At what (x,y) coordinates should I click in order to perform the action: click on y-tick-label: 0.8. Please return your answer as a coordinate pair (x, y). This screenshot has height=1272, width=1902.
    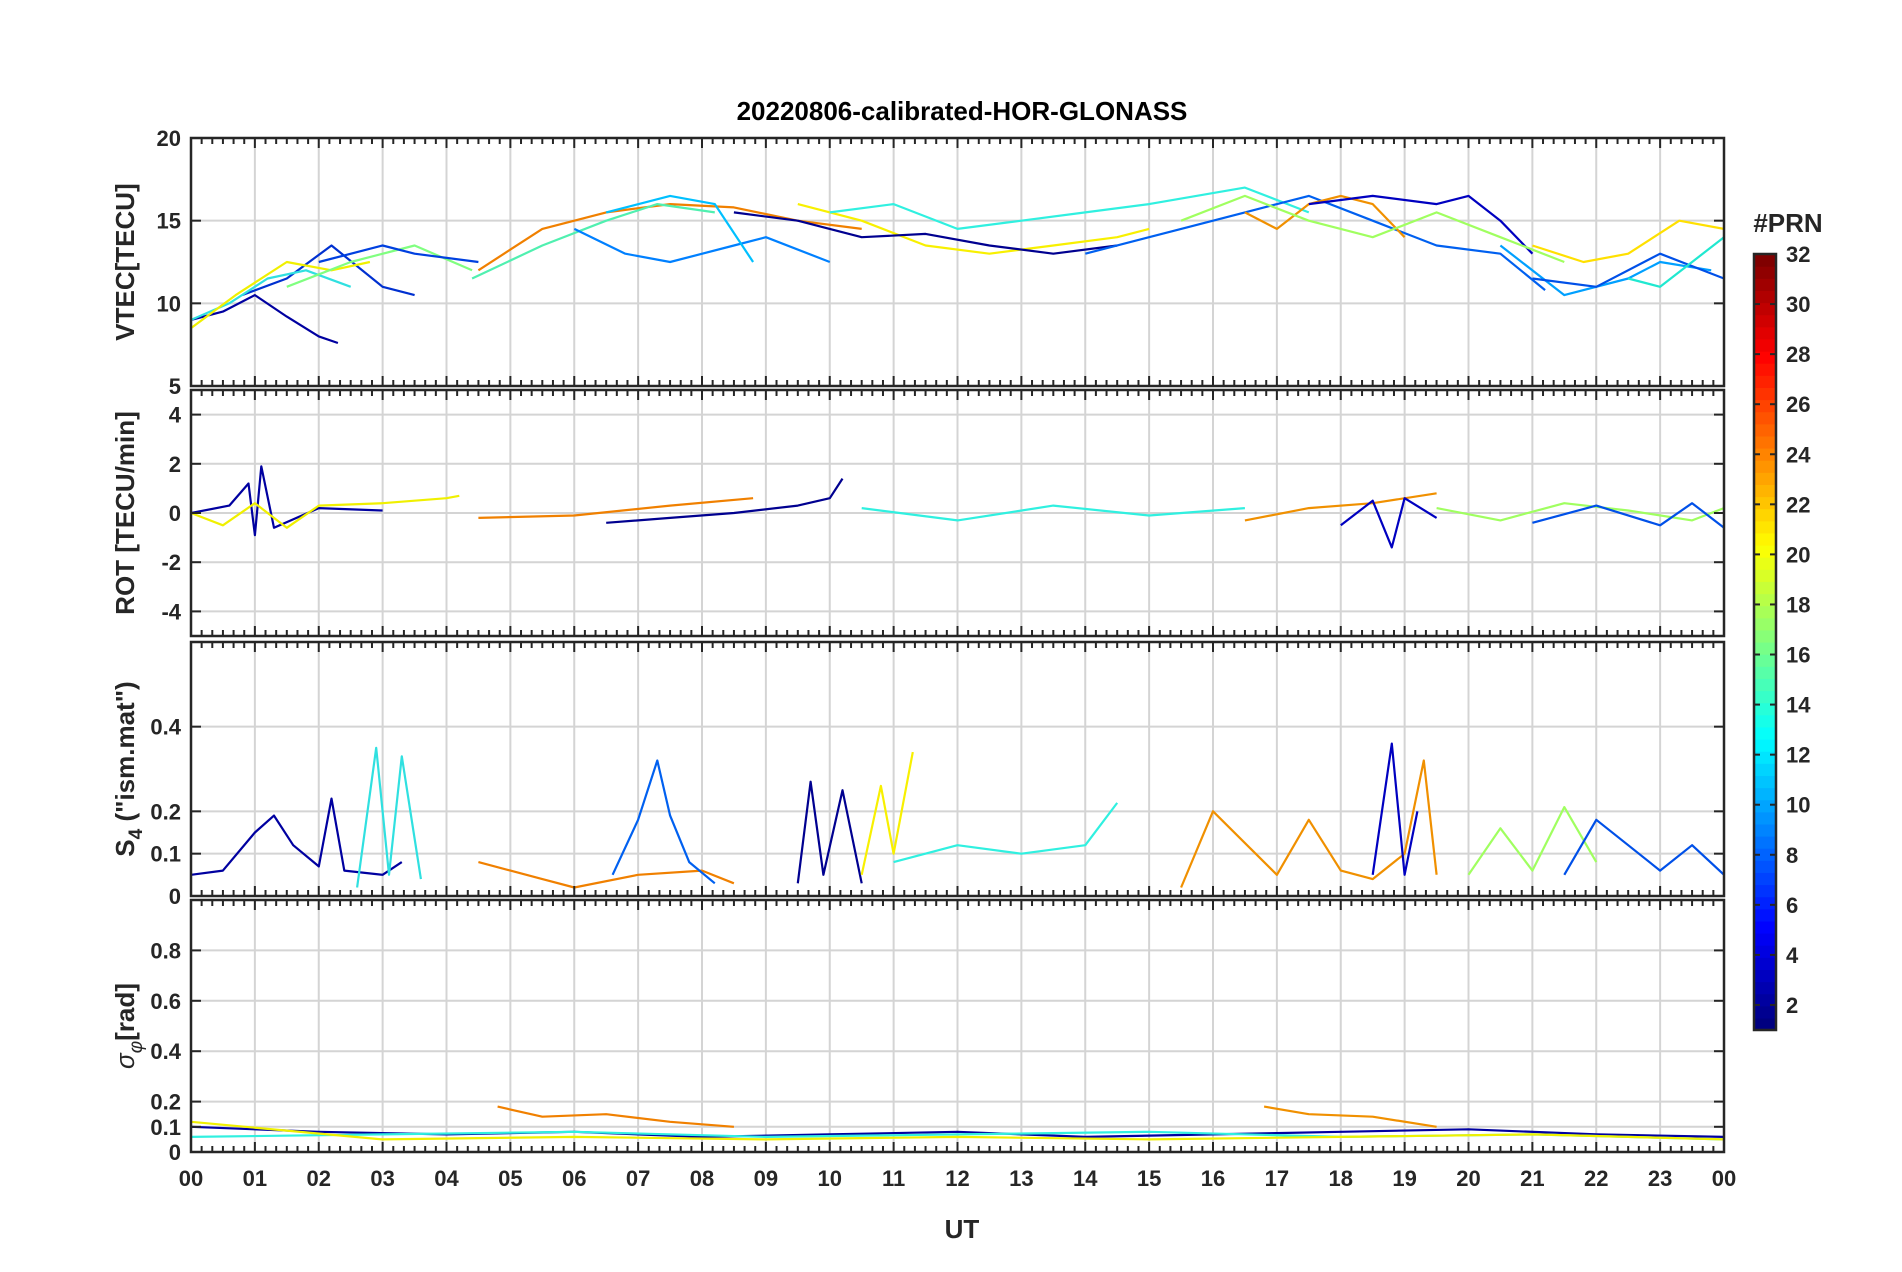
    Looking at the image, I should click on (165, 950).